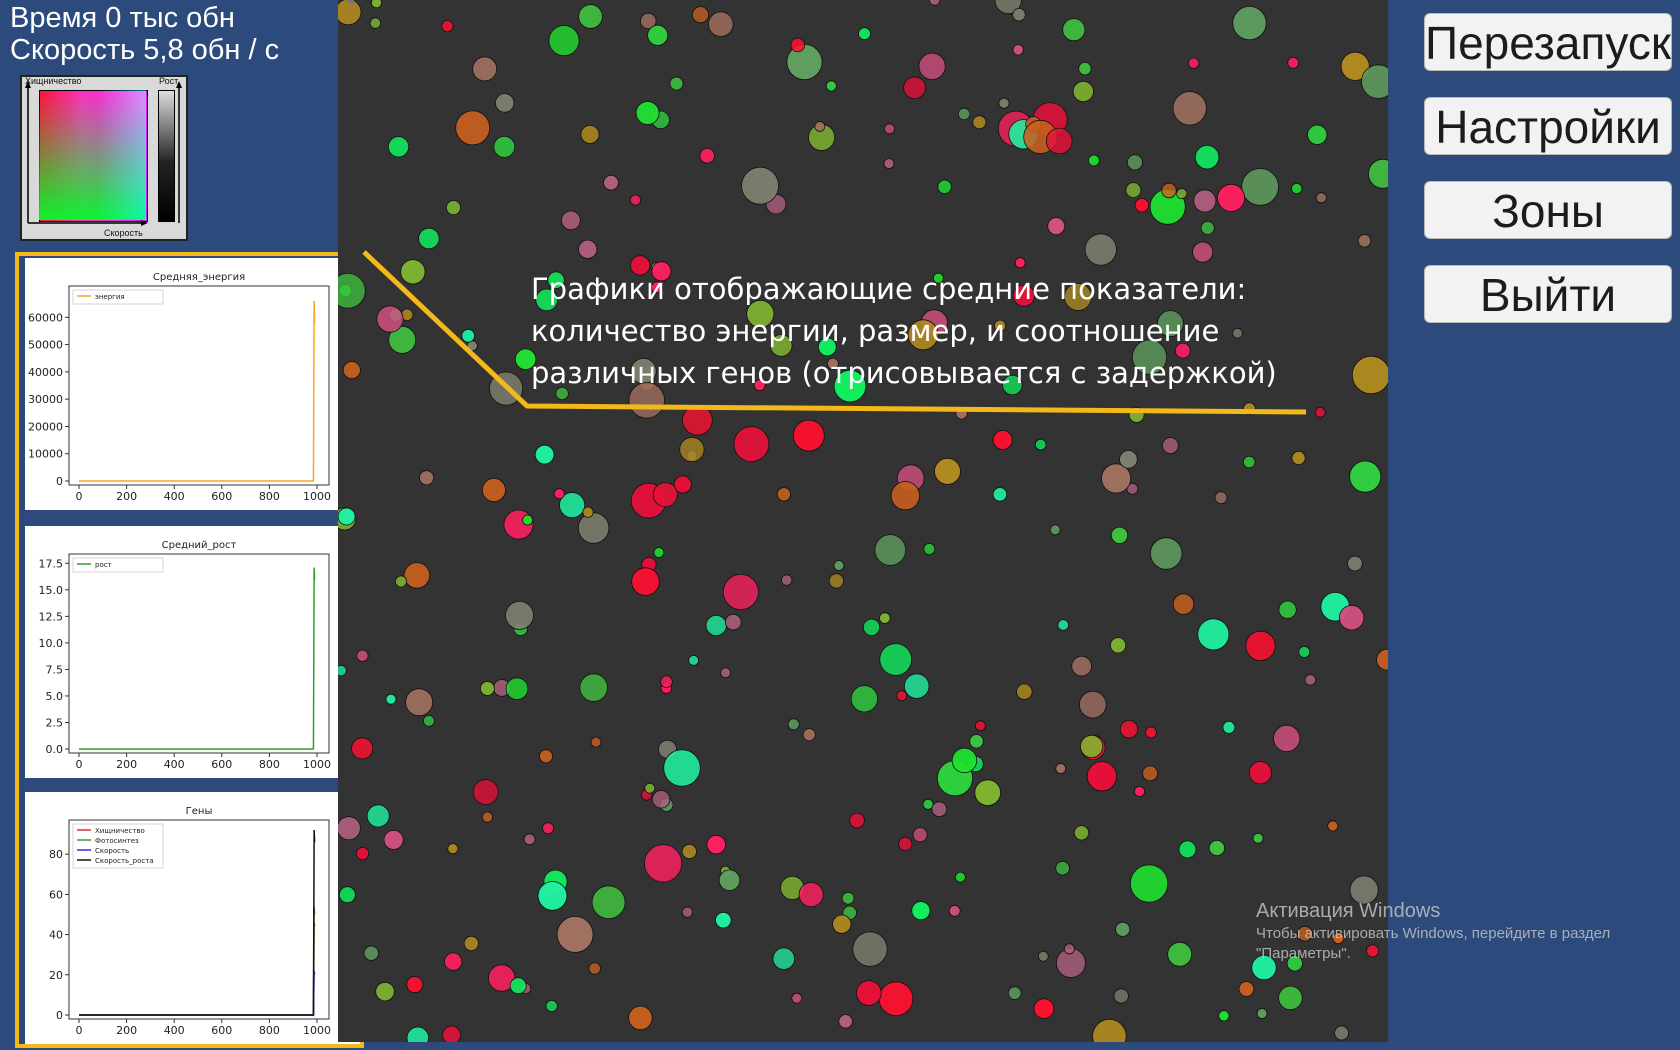  I want to click on zones-button: Зоны, so click(1548, 210).